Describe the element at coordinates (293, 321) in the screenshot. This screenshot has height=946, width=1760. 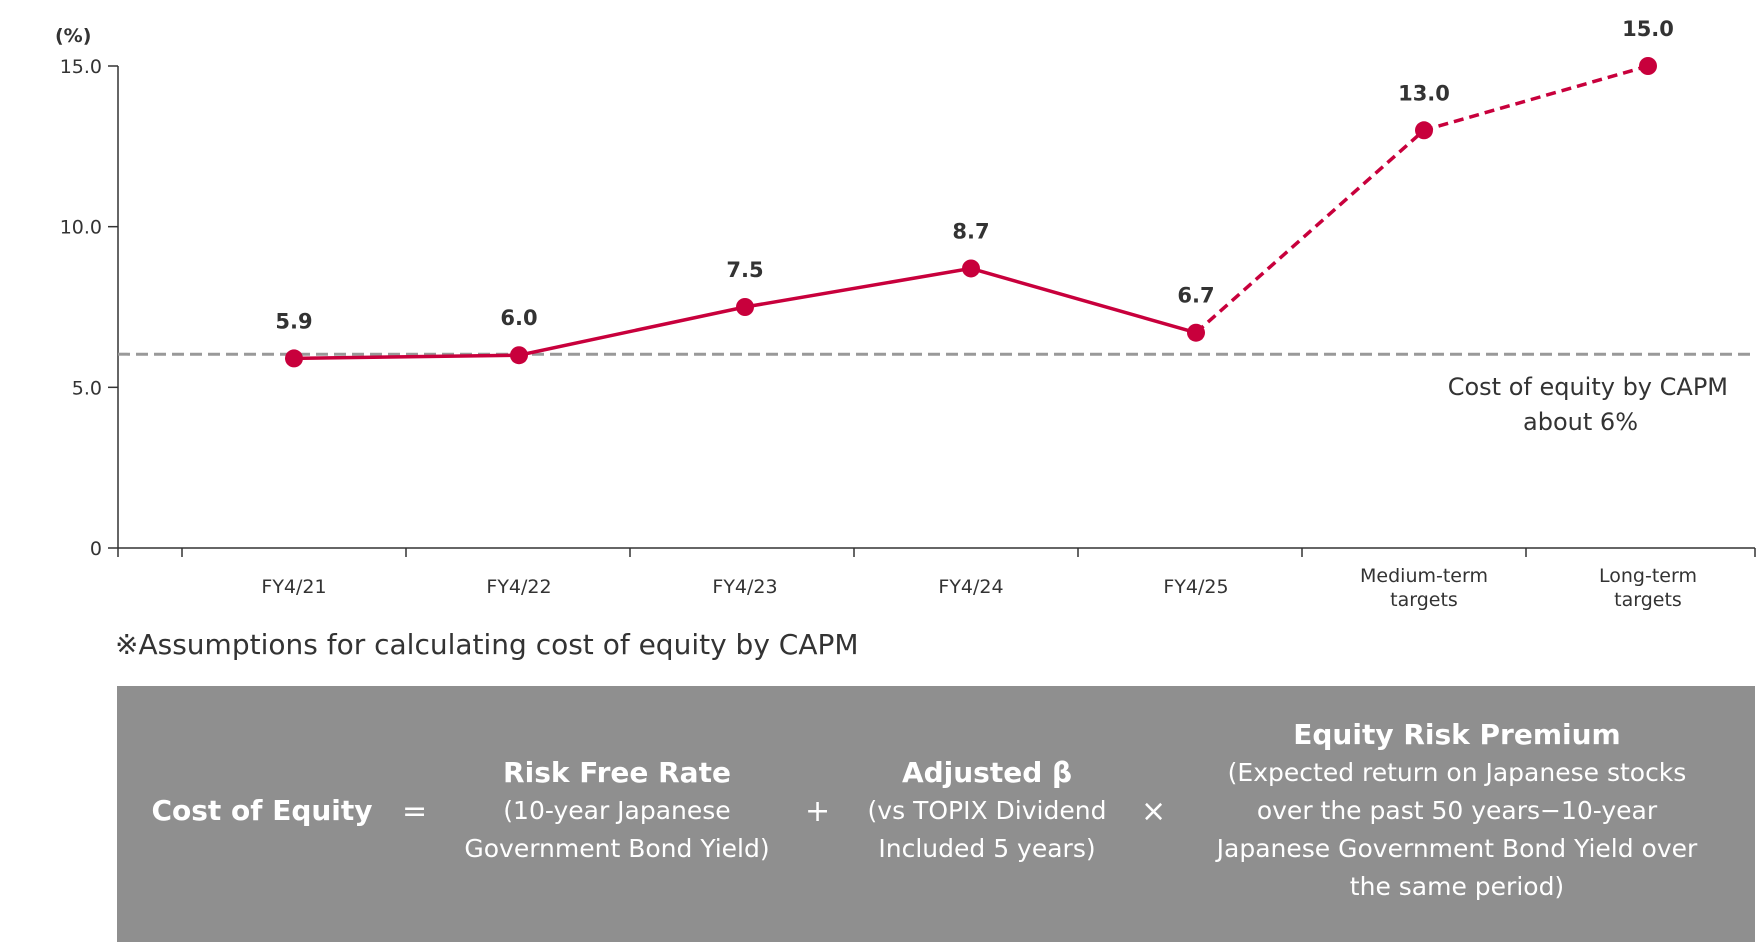
I see `data-label: 5.9` at that location.